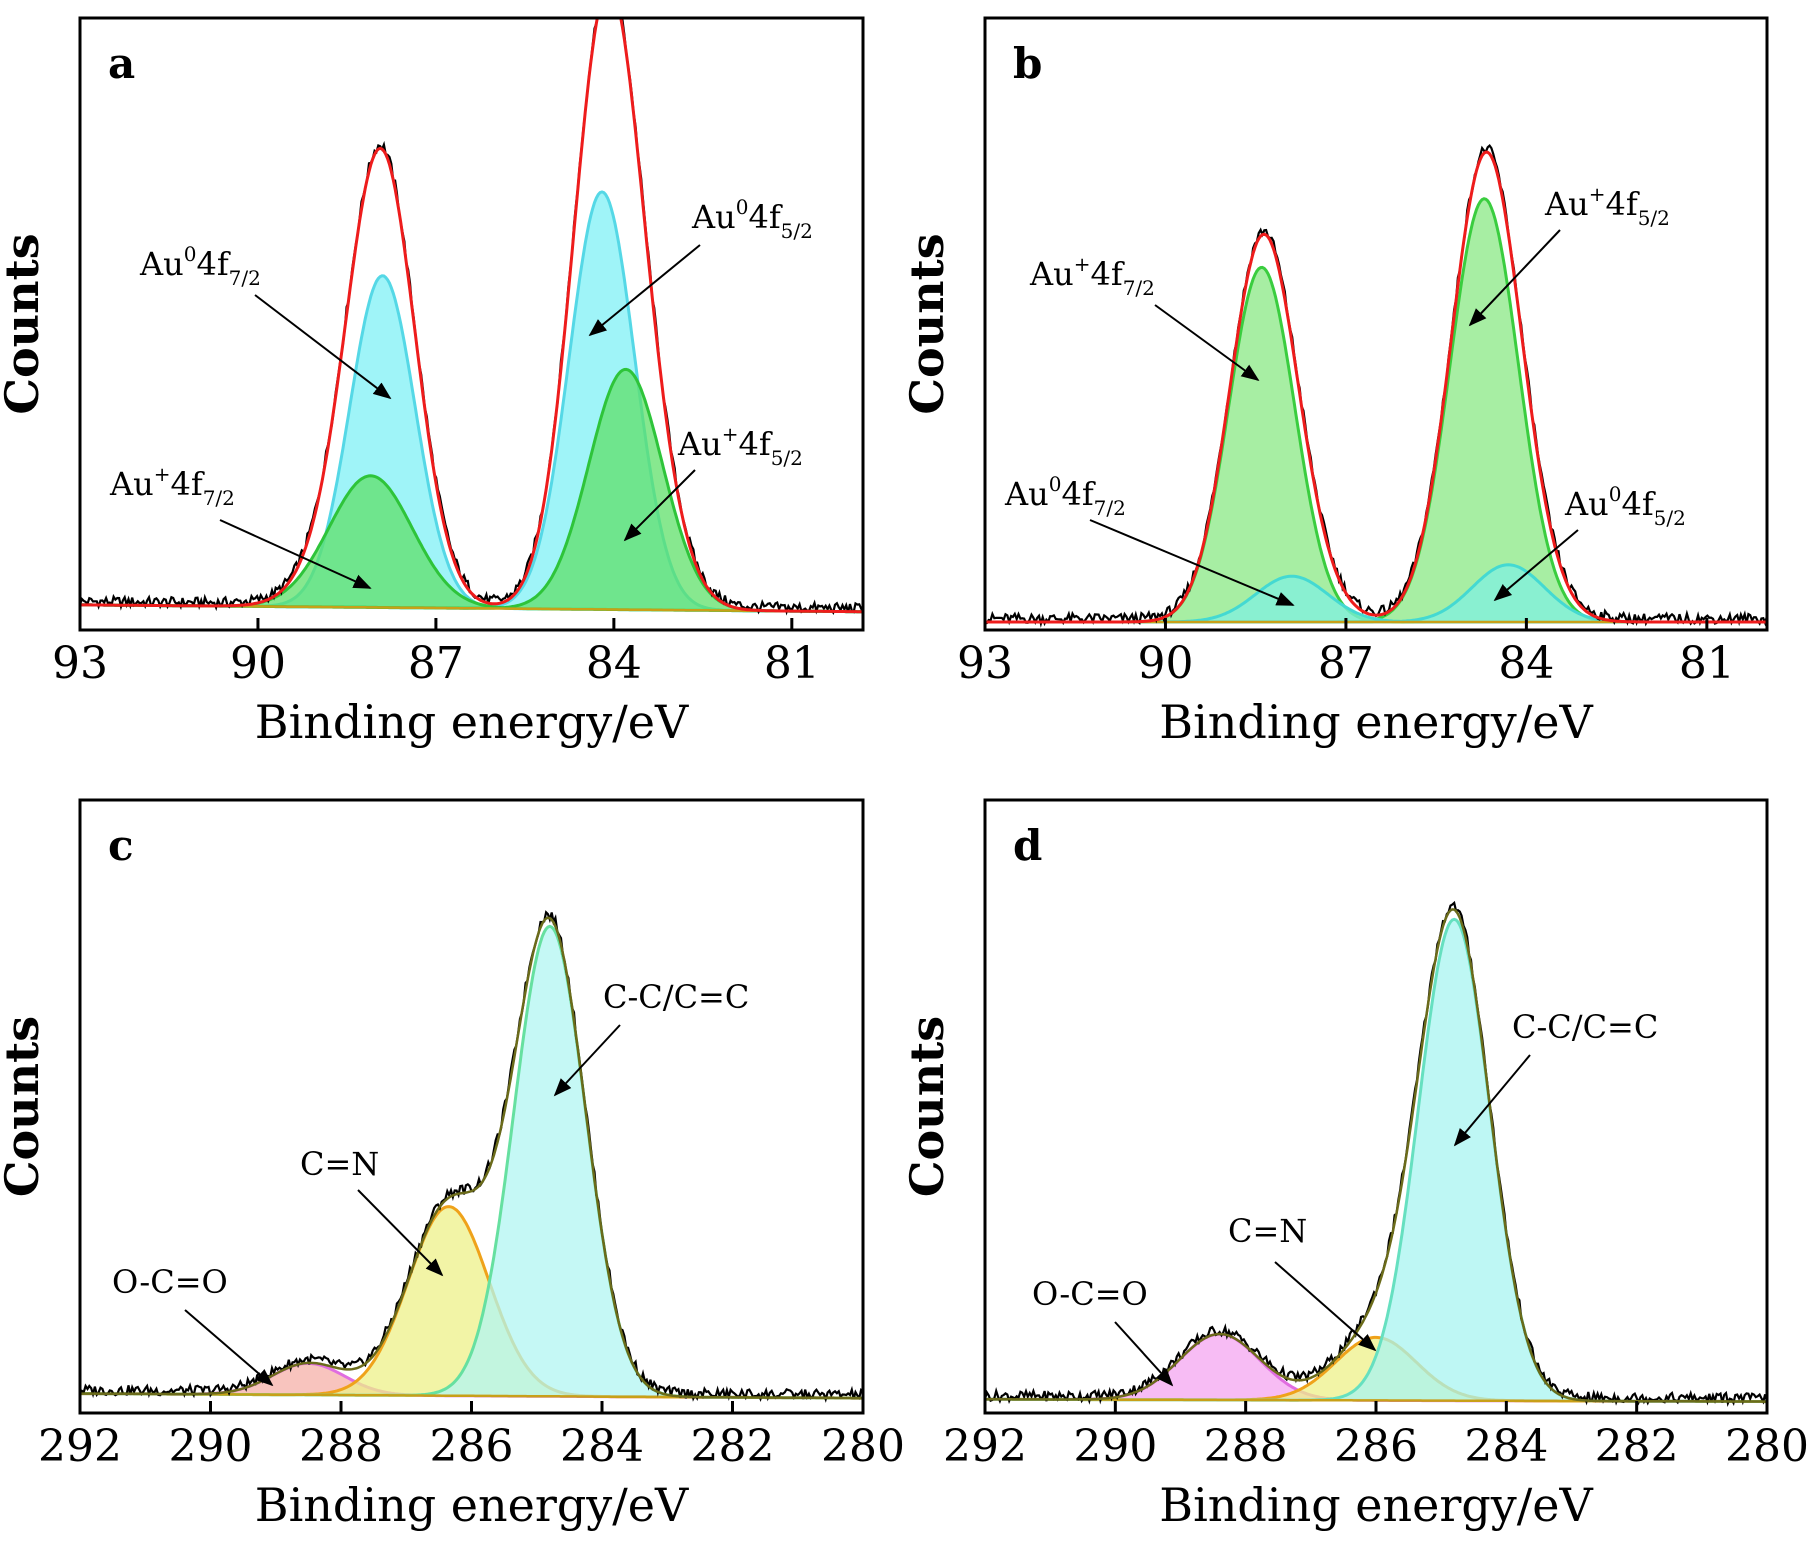 Image resolution: width=1819 pixels, height=1559 pixels. I want to click on x-tick-label: 292, so click(80, 1446).